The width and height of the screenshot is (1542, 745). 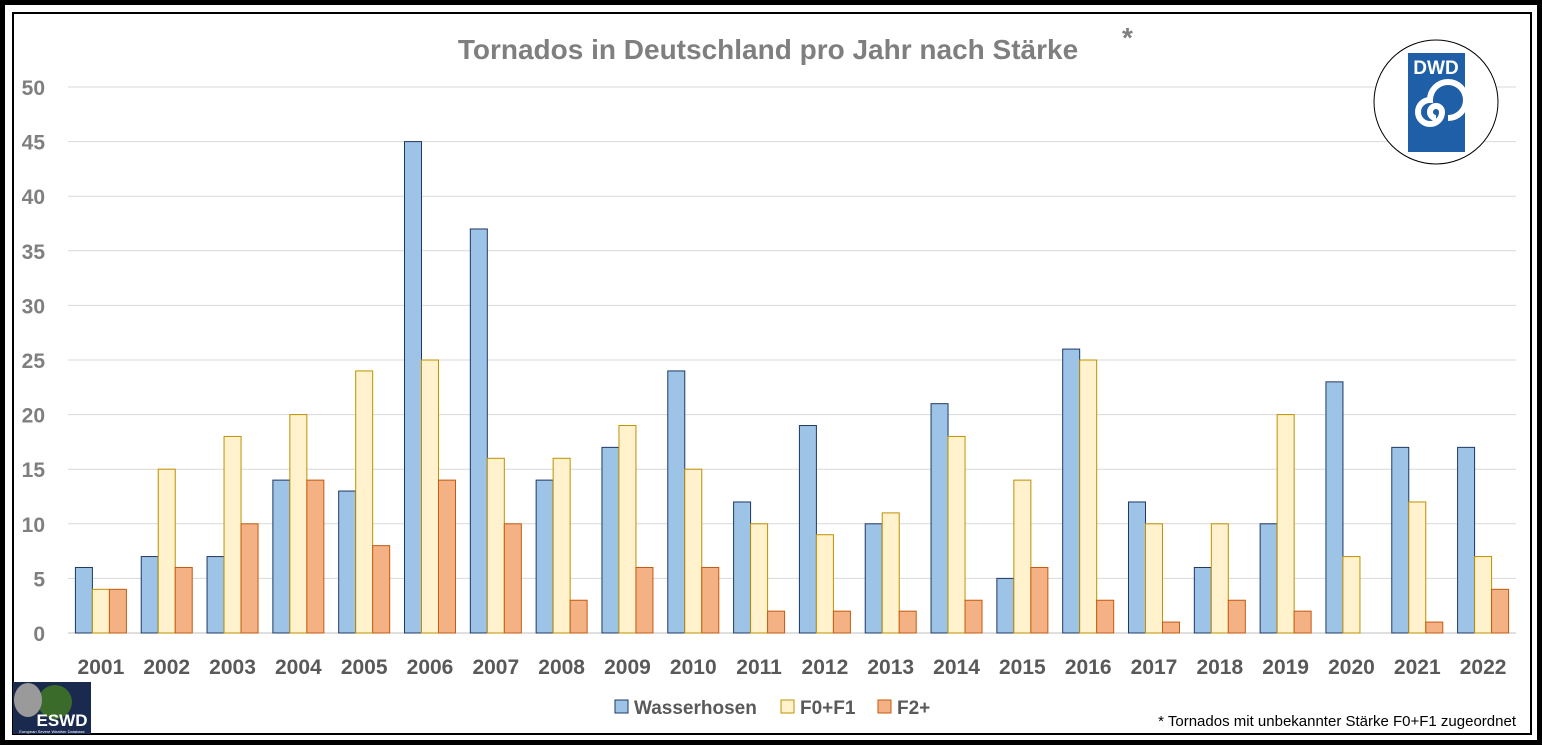 I want to click on x-tick-label: 2001, so click(x=101, y=667).